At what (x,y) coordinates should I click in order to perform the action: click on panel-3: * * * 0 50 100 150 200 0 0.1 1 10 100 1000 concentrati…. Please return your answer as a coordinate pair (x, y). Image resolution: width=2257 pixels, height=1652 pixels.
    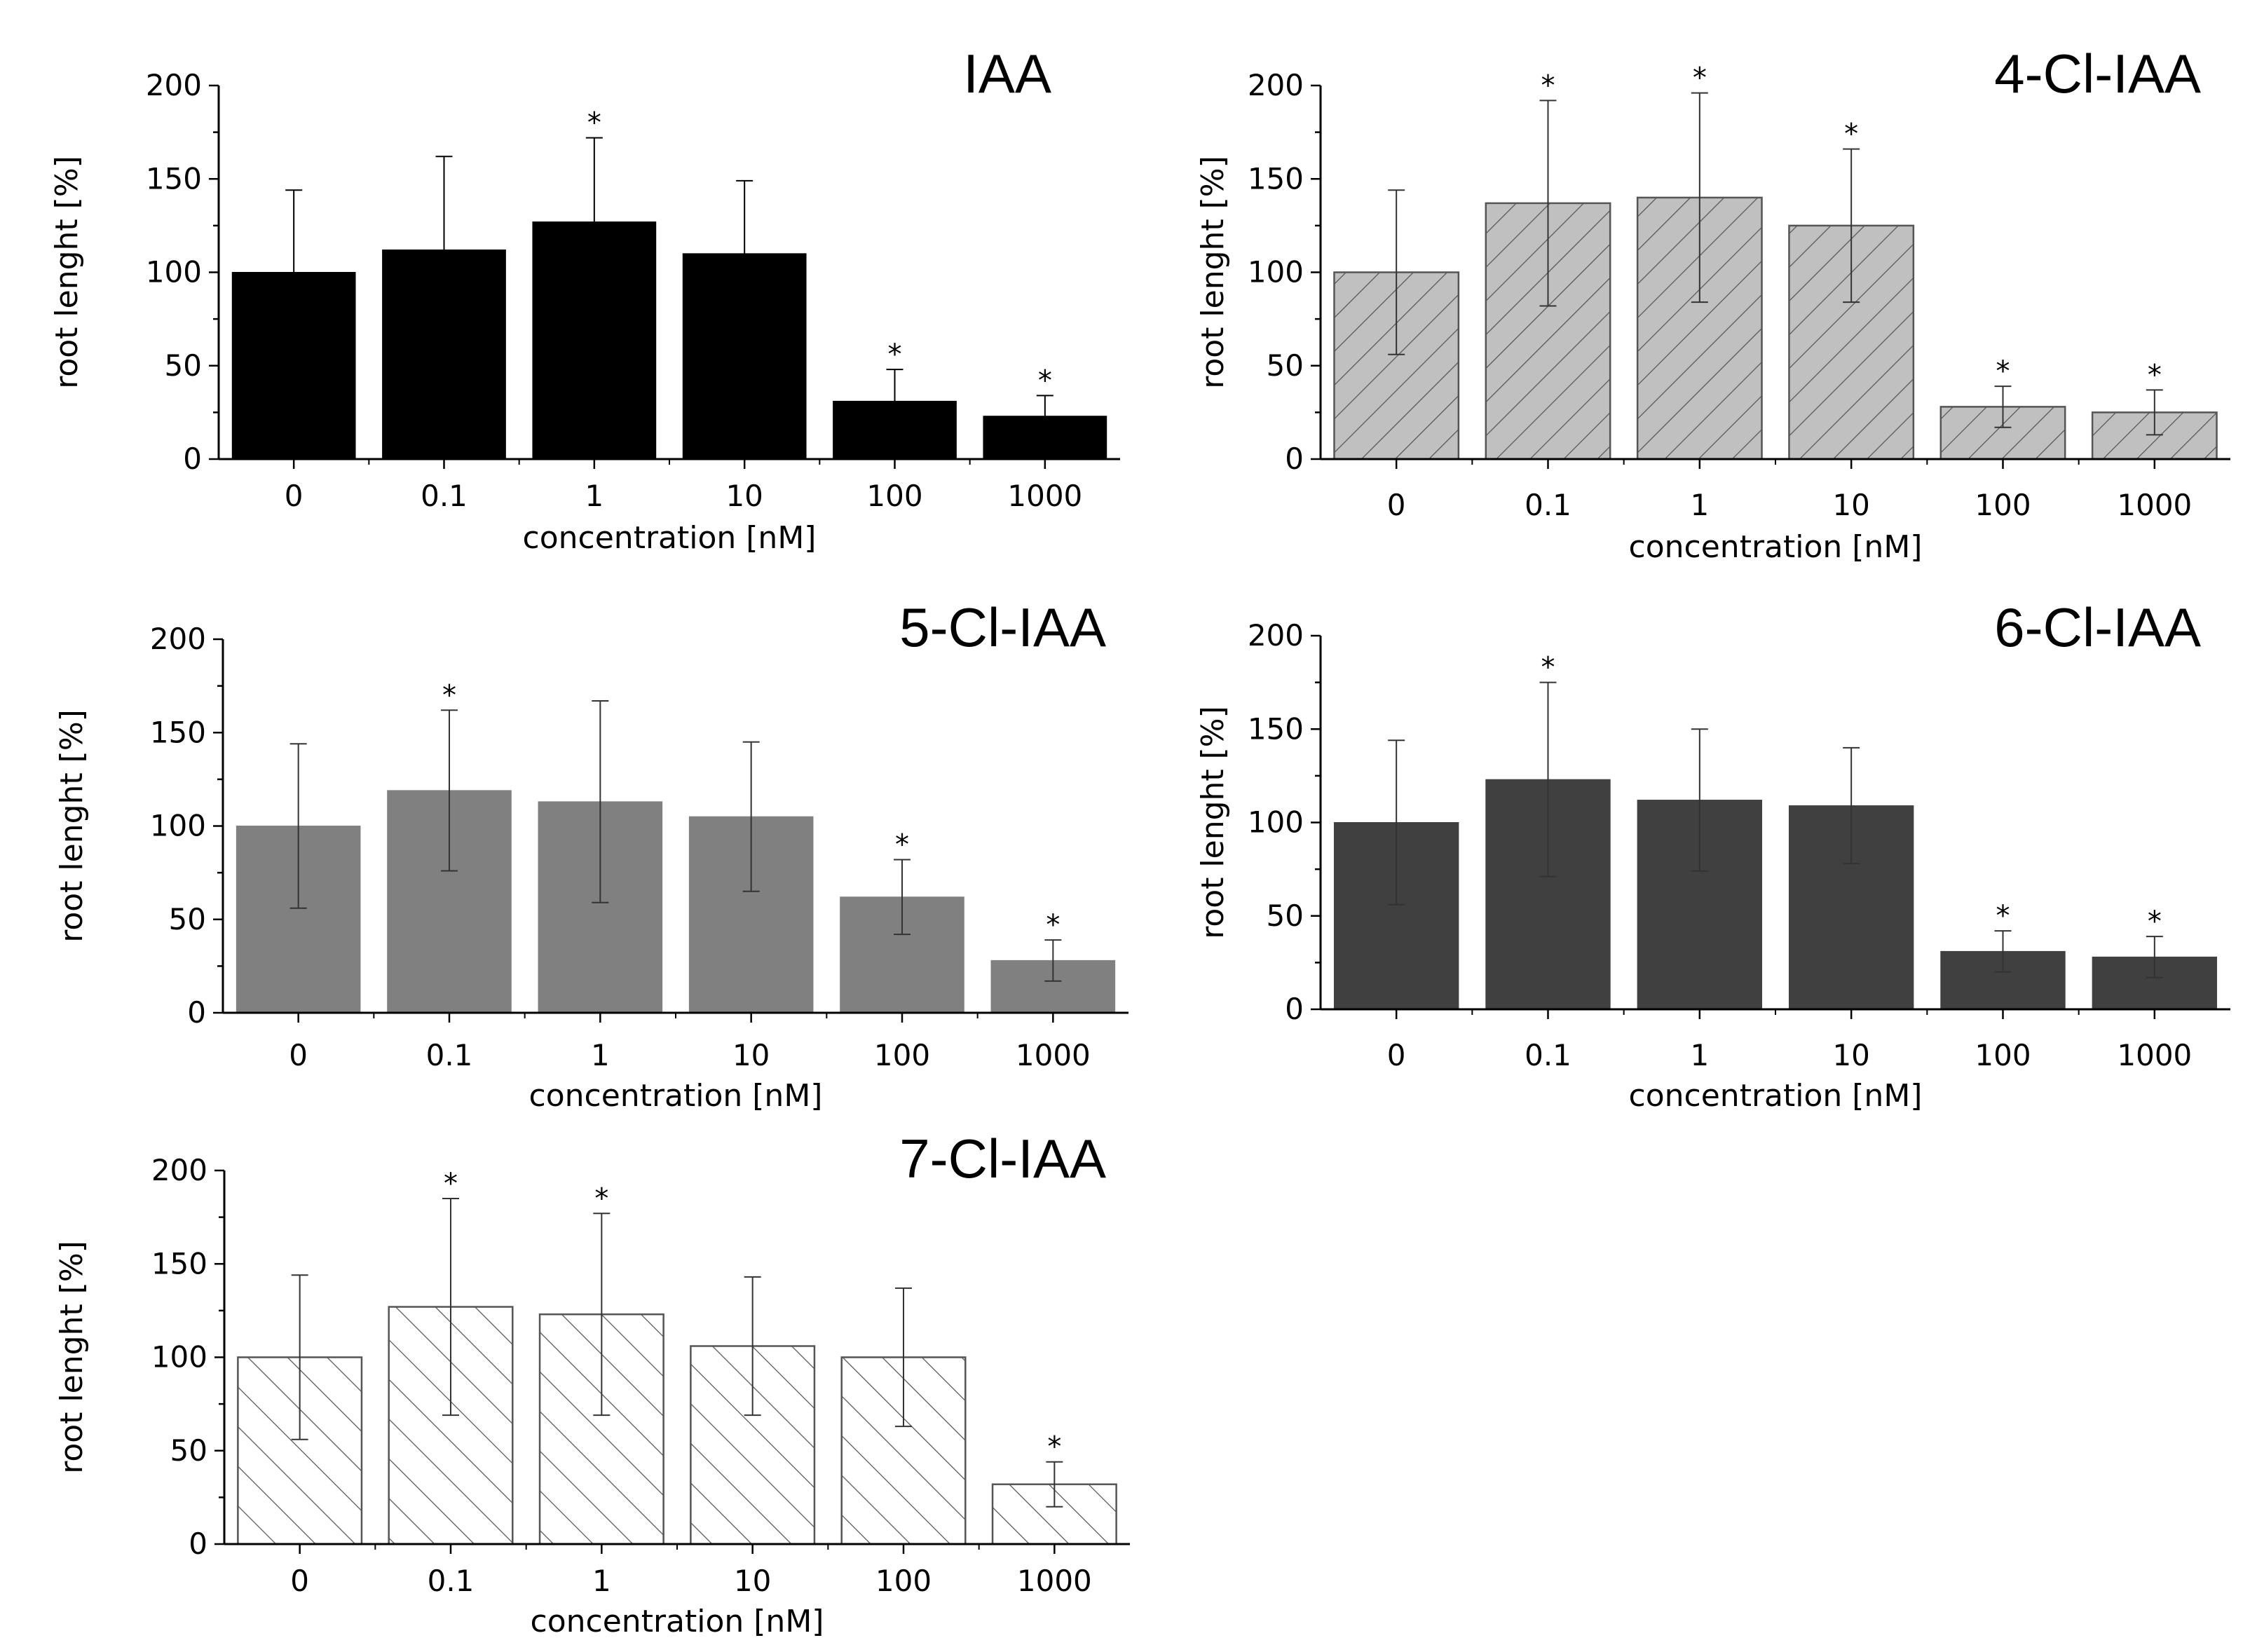
    Looking at the image, I should click on (591, 855).